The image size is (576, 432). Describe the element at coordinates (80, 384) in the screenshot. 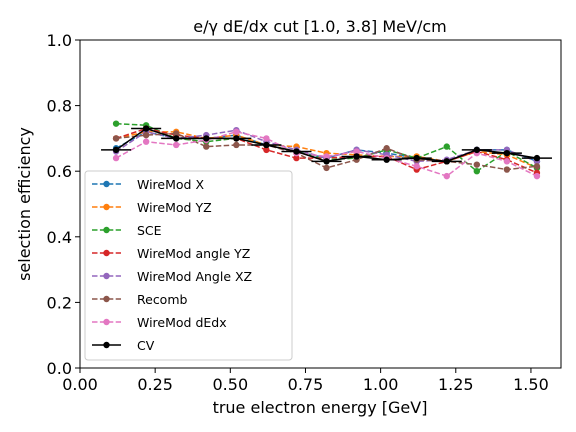

I see `x-tick-label: 0.00` at that location.